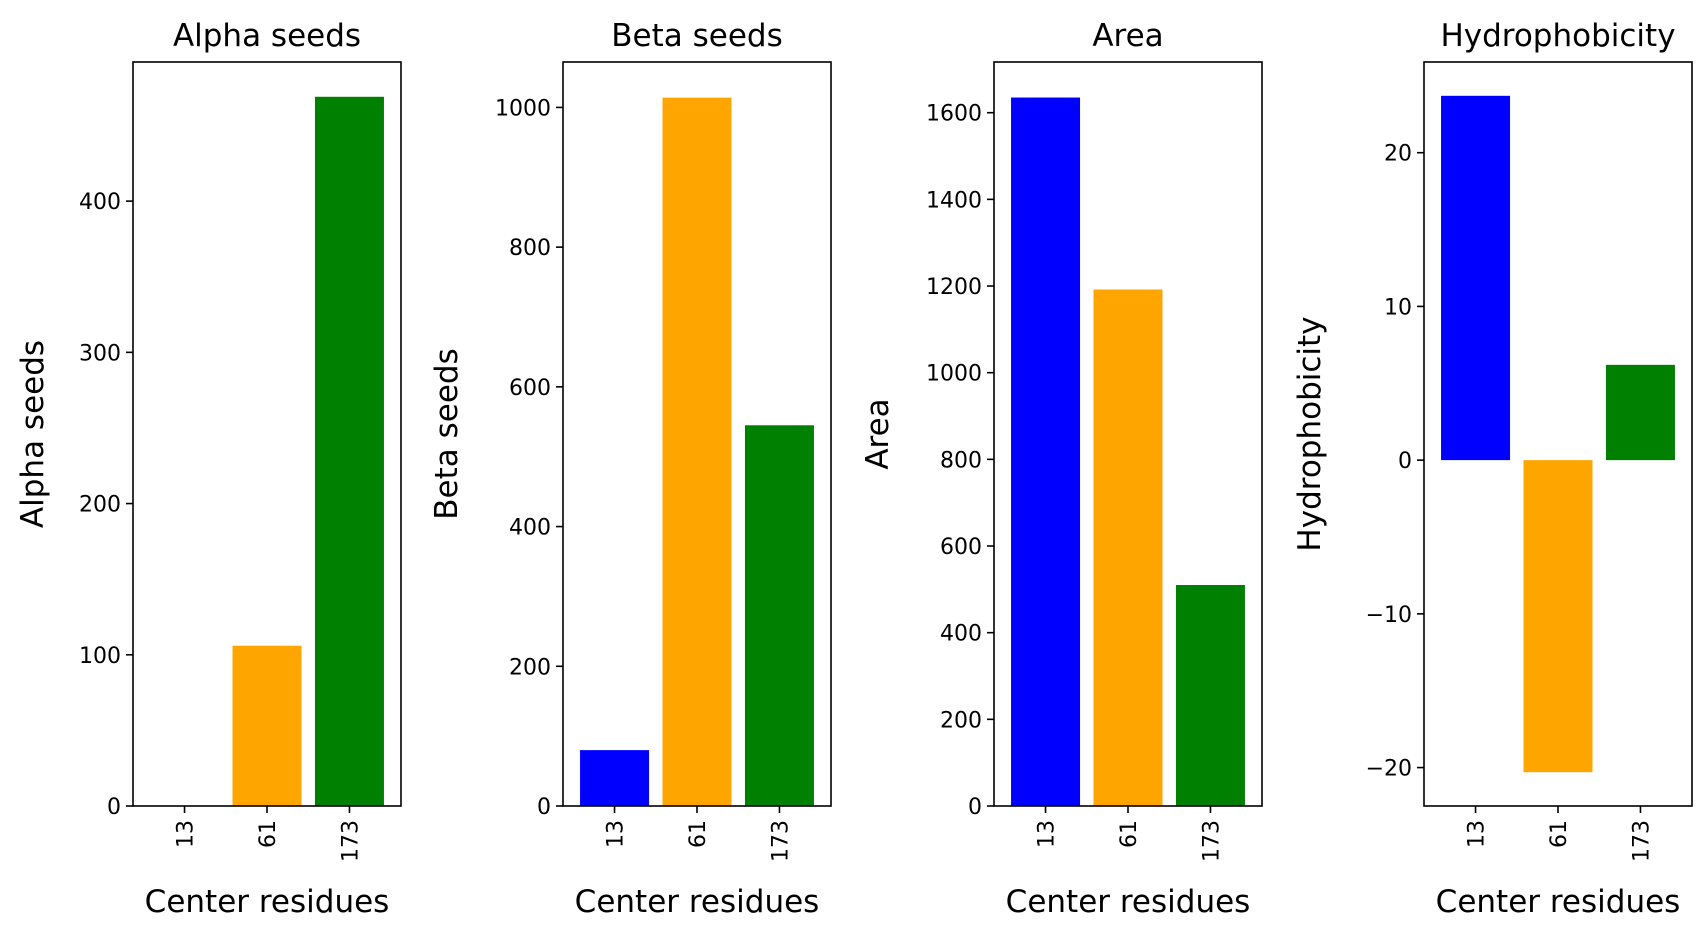 The image size is (1706, 937). I want to click on y-tick-label: 10, so click(1398, 307).